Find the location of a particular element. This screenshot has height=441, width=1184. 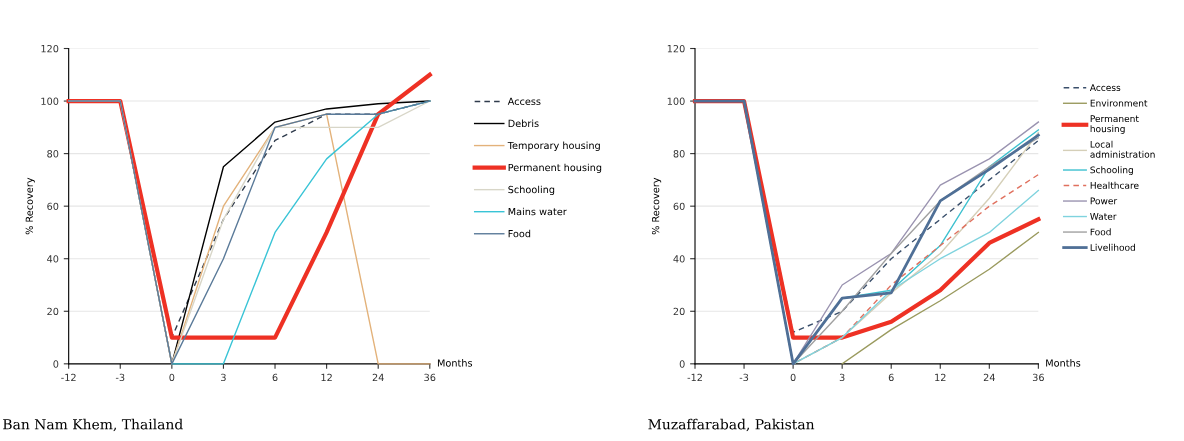

legend-label: Livelihood is located at coordinates (1112, 247).